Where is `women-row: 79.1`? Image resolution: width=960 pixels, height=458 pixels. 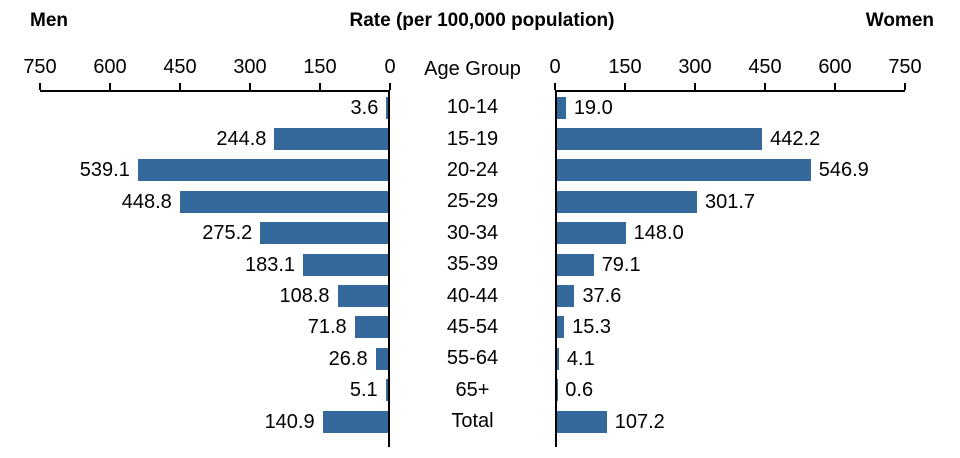 women-row: 79.1 is located at coordinates (731, 264).